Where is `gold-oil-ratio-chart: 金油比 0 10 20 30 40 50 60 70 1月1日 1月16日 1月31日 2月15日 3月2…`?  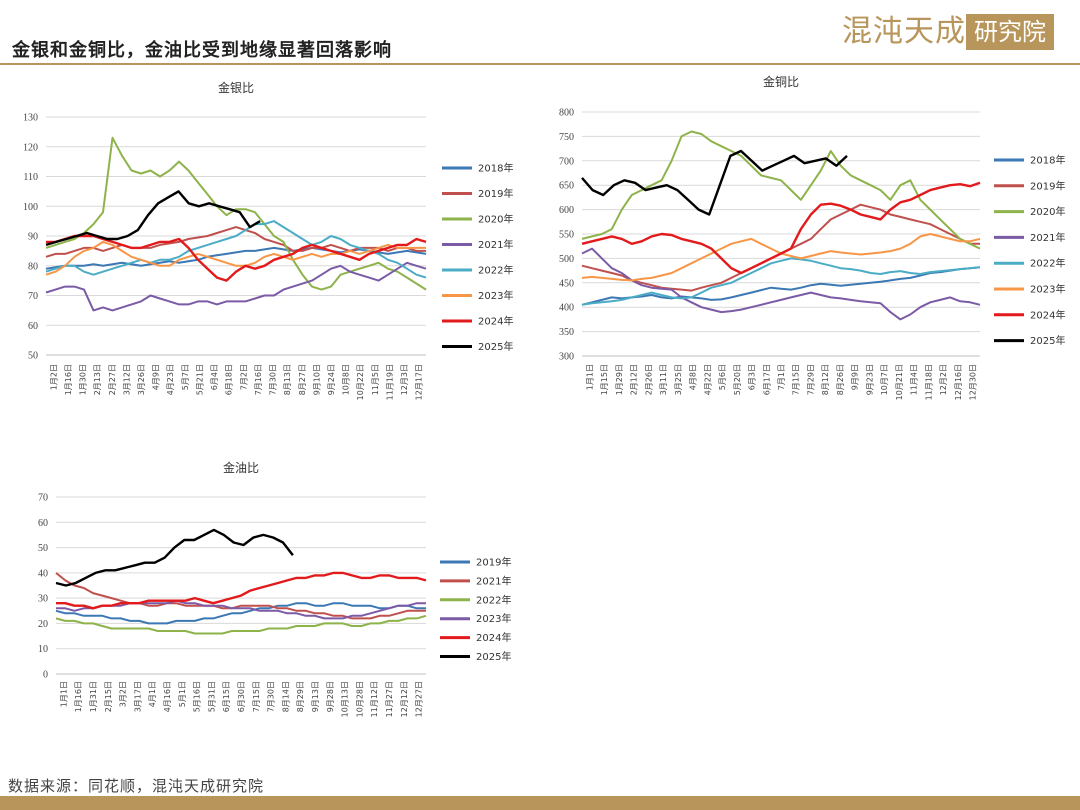
gold-oil-ratio-chart: 金油比 0 10 20 30 40 50 60 70 1月1日 1月16日 1月31日 2月15日 3月2… is located at coordinates (274, 588).